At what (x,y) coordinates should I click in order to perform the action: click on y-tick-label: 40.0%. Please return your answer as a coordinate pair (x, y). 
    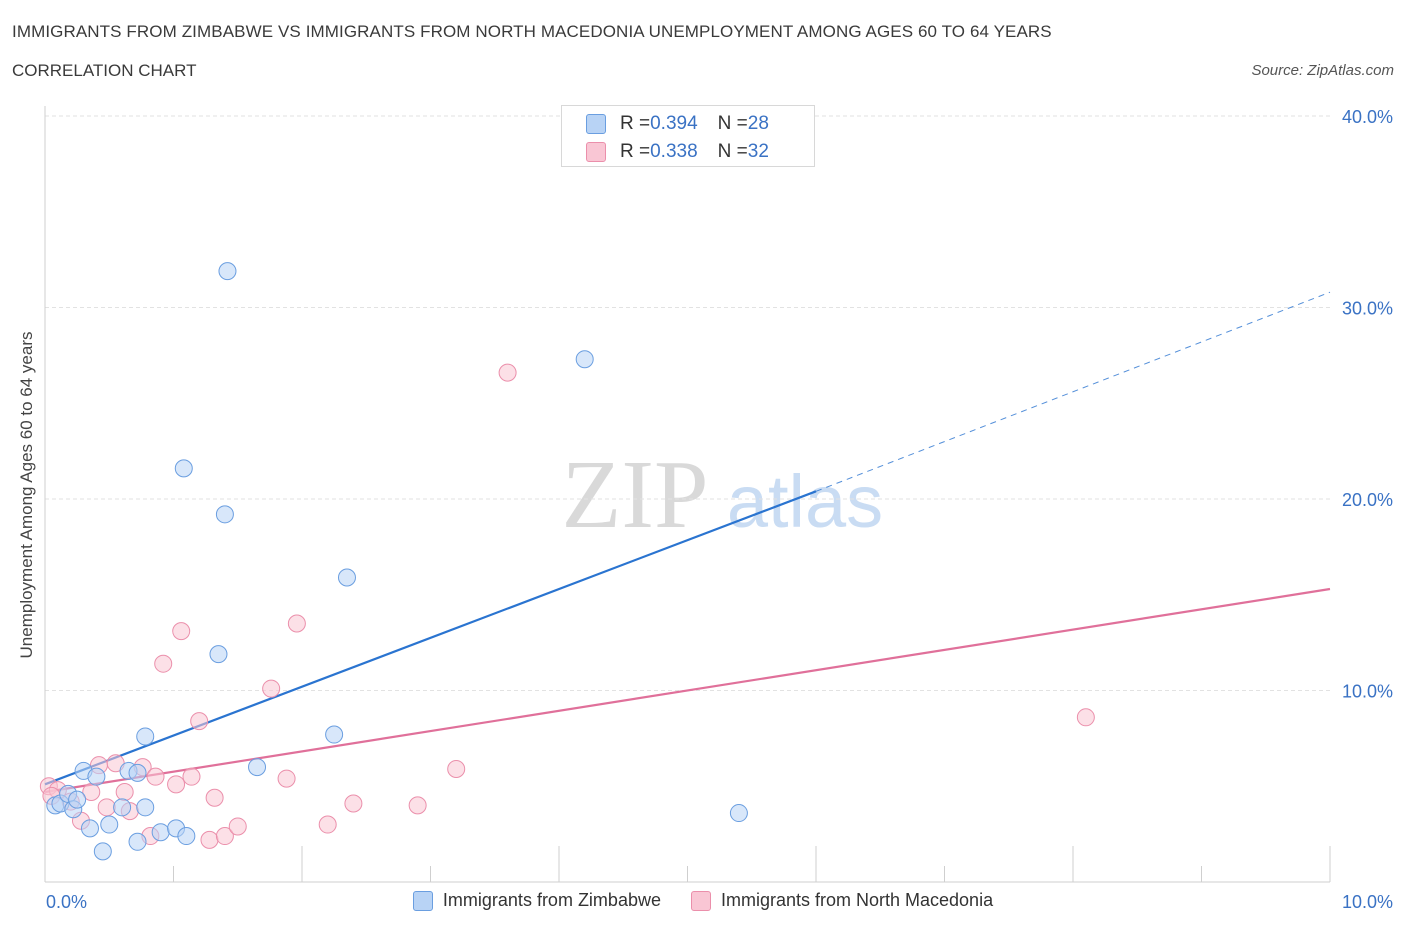
    Looking at the image, I should click on (1367, 117).